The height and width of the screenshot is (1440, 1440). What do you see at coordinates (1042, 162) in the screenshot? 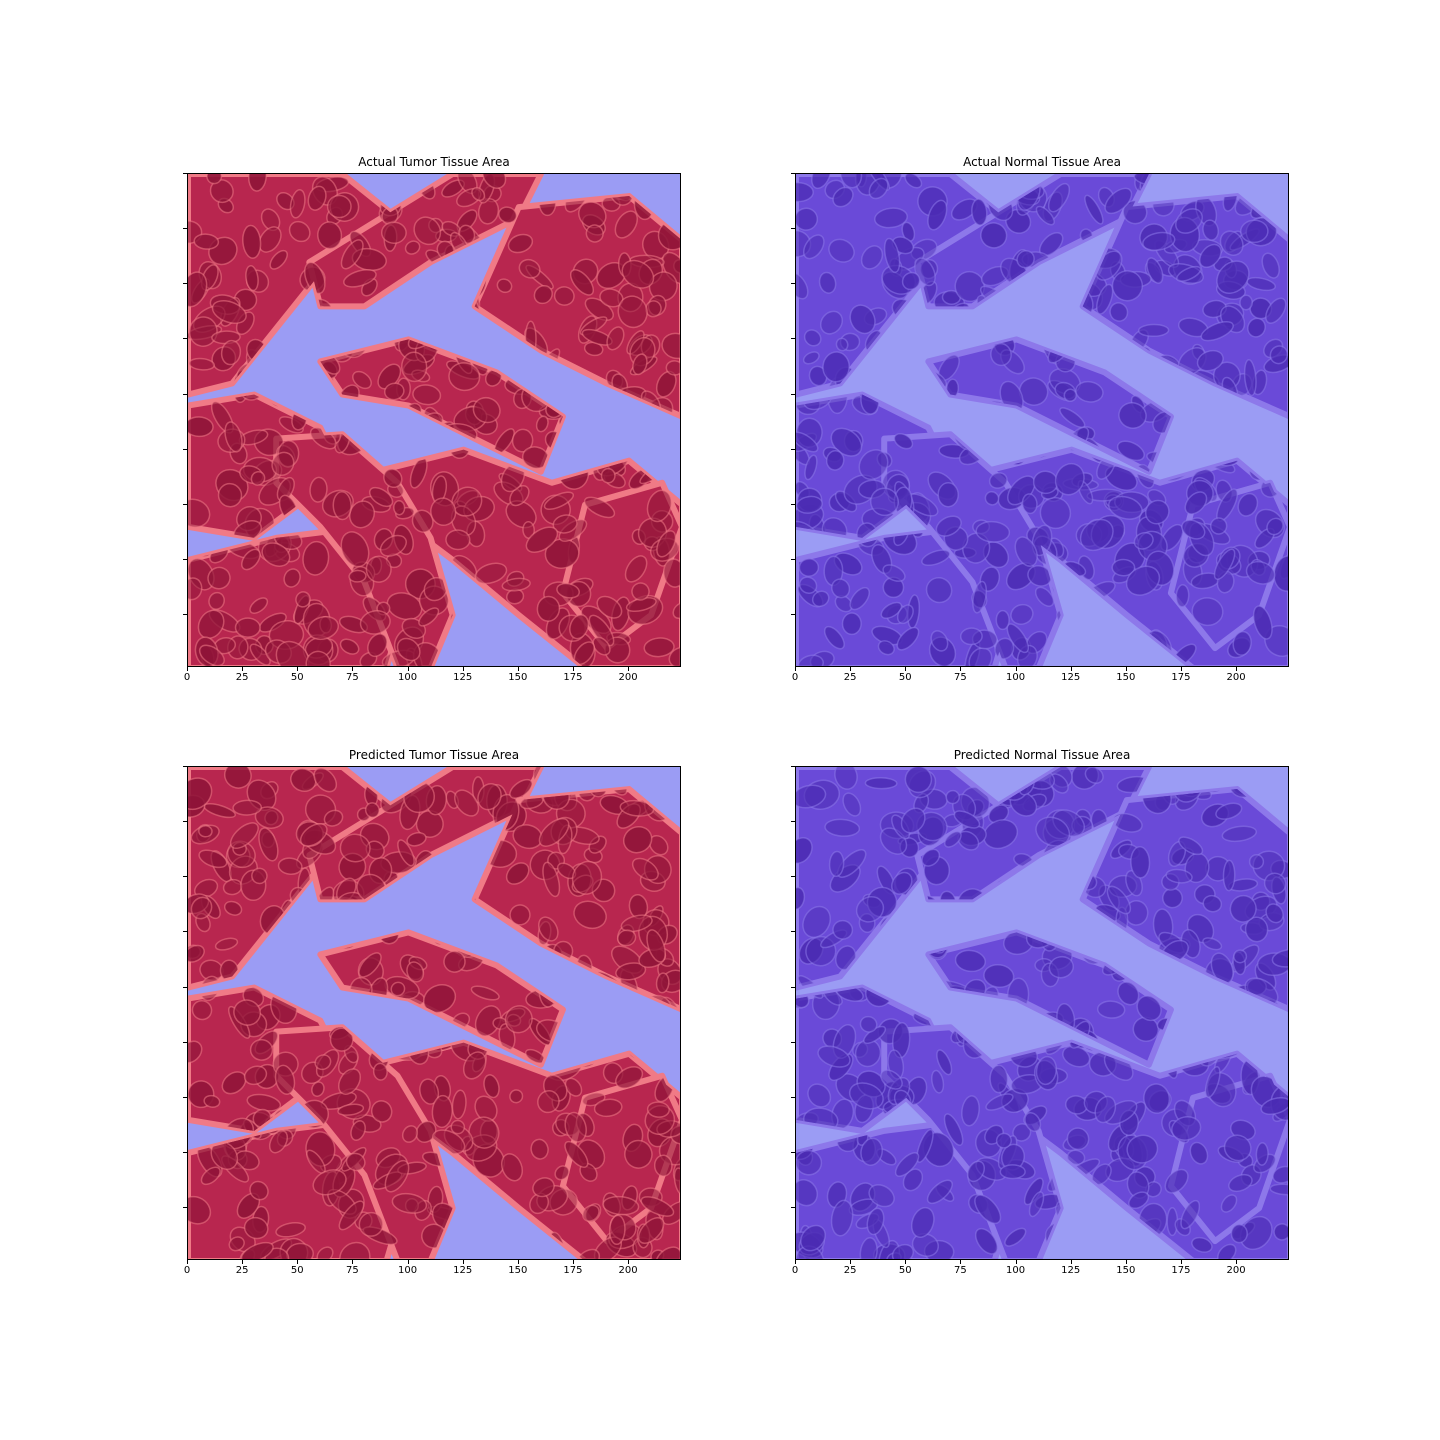
I see `panel-title: Actual Normal Tissue Area` at bounding box center [1042, 162].